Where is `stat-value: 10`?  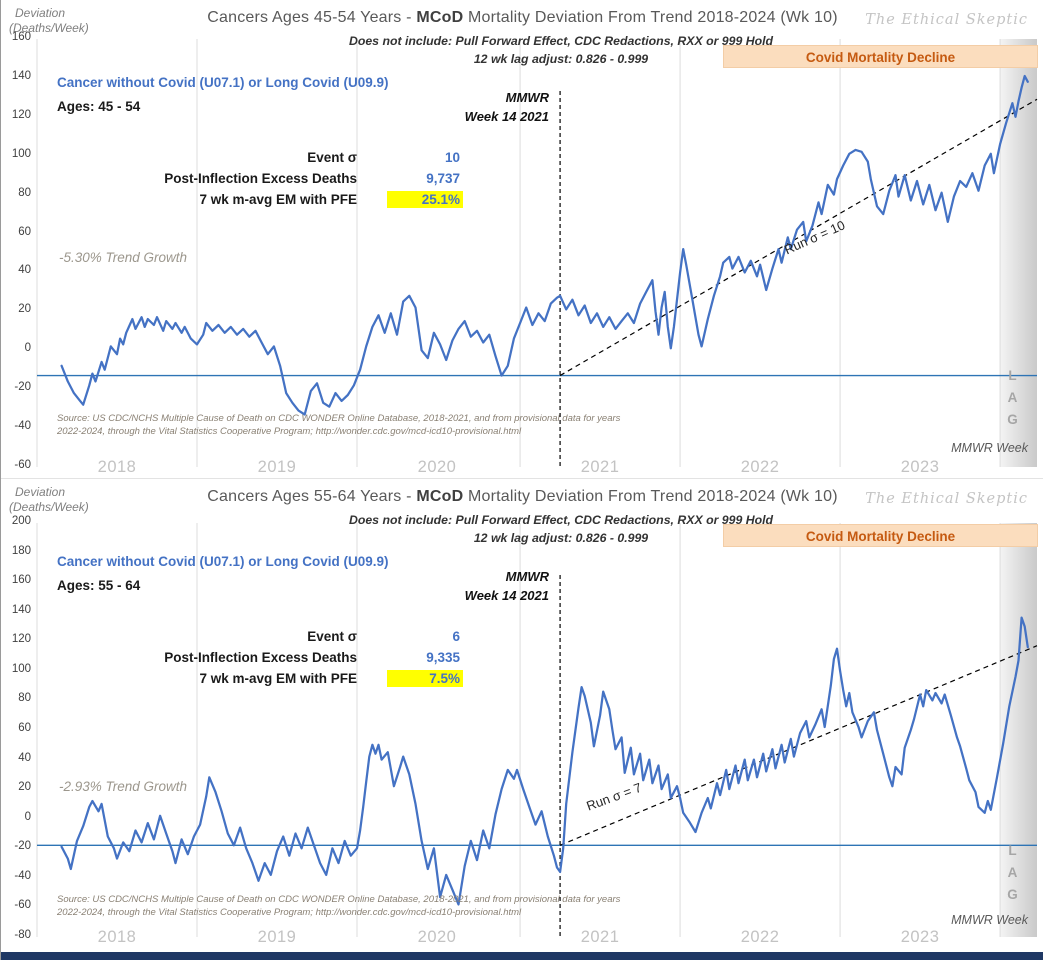
stat-value: 10 is located at coordinates (452, 157).